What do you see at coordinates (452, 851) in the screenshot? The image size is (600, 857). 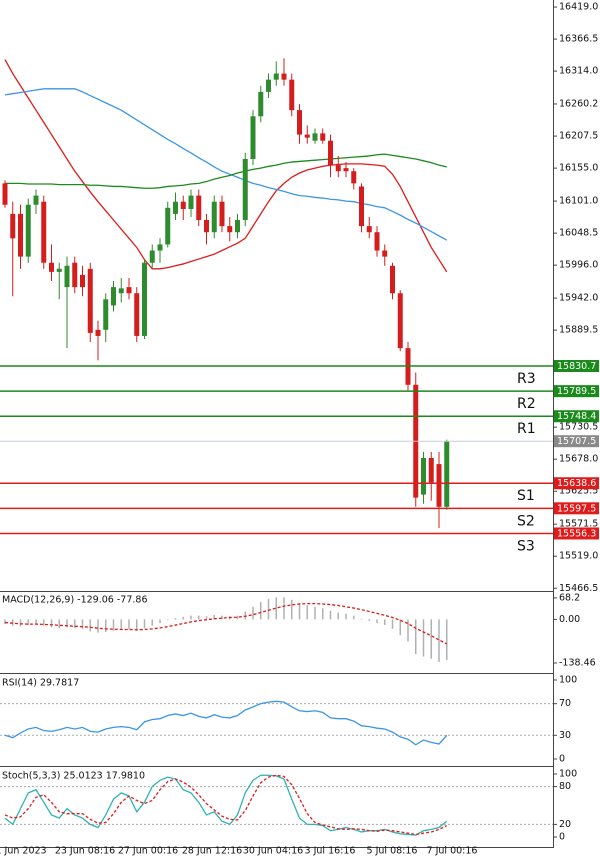 I see `x-tick-label: 7 Jul 00:16` at bounding box center [452, 851].